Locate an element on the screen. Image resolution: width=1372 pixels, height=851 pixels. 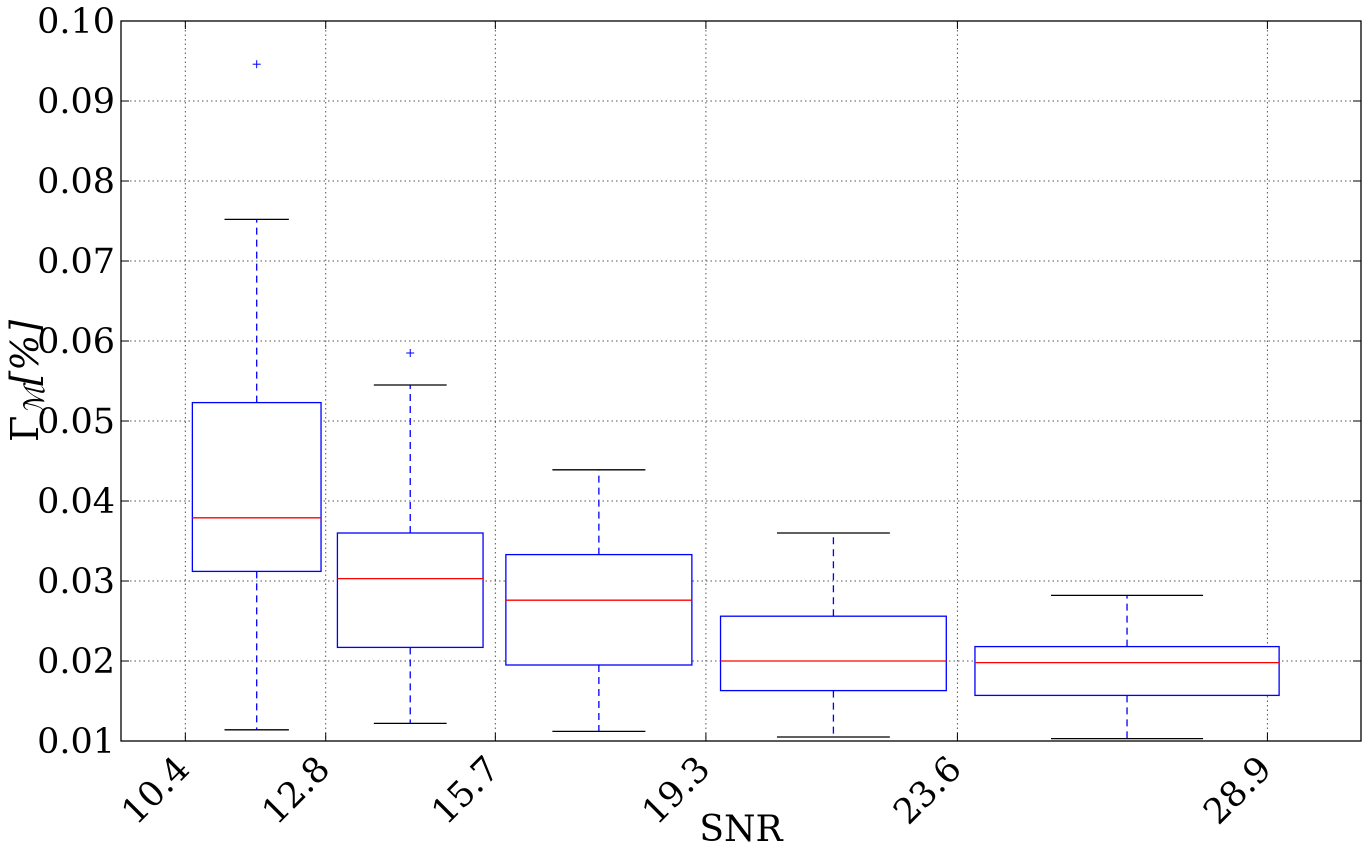
x-tick-label: 28.9 is located at coordinates (1237, 790).